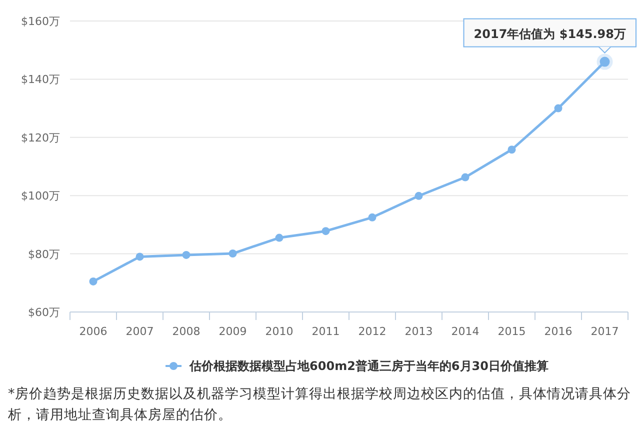 Image resolution: width=640 pixels, height=441 pixels. I want to click on x-tick-label: 2016, so click(558, 331).